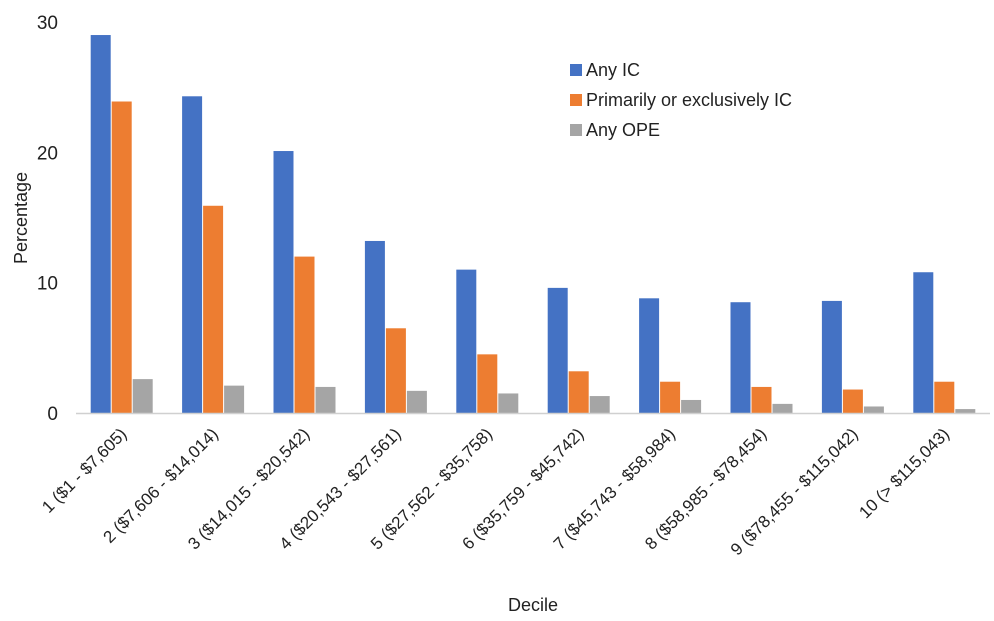  I want to click on y-tick-label: 0, so click(52, 414).